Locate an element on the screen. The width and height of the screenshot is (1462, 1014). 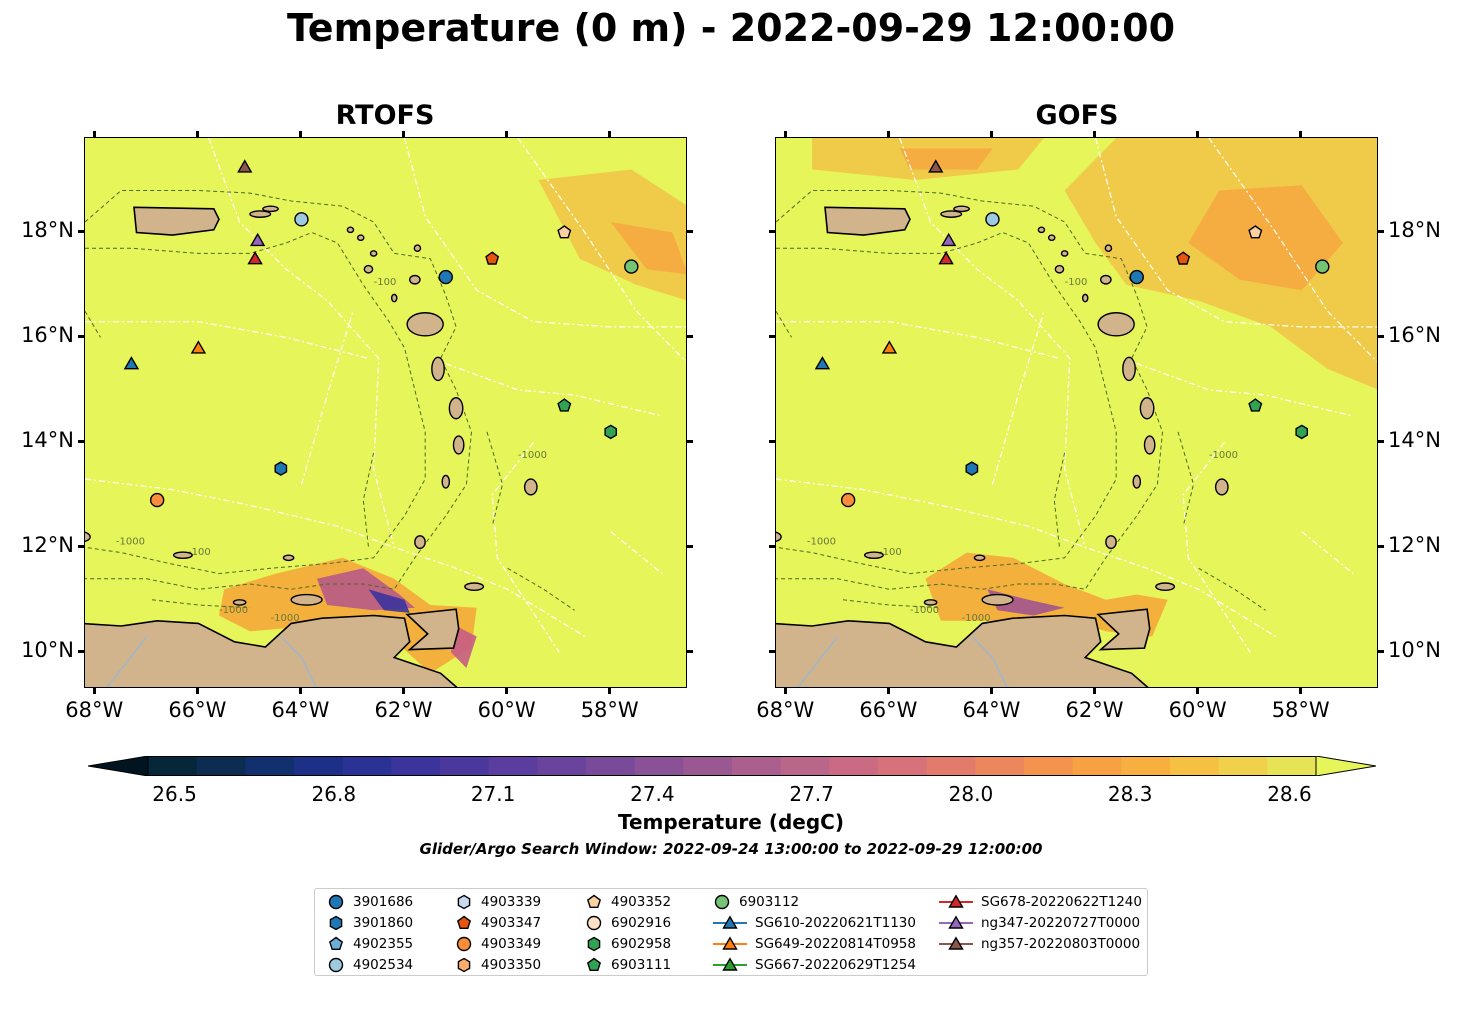
legend-entry: 4903350 is located at coordinates (498, 965).